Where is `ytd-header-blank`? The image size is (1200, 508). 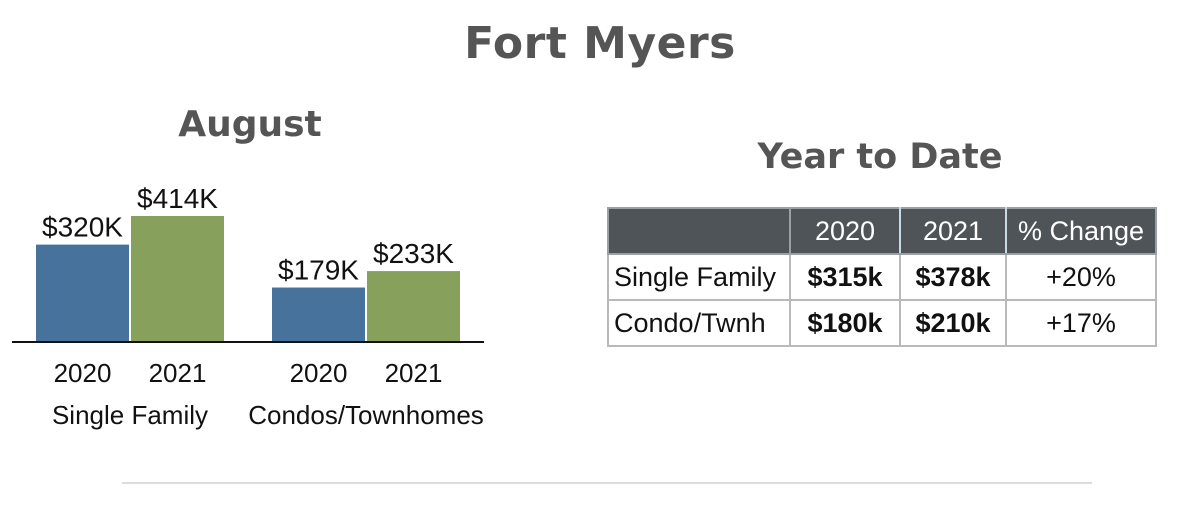 ytd-header-blank is located at coordinates (699, 231).